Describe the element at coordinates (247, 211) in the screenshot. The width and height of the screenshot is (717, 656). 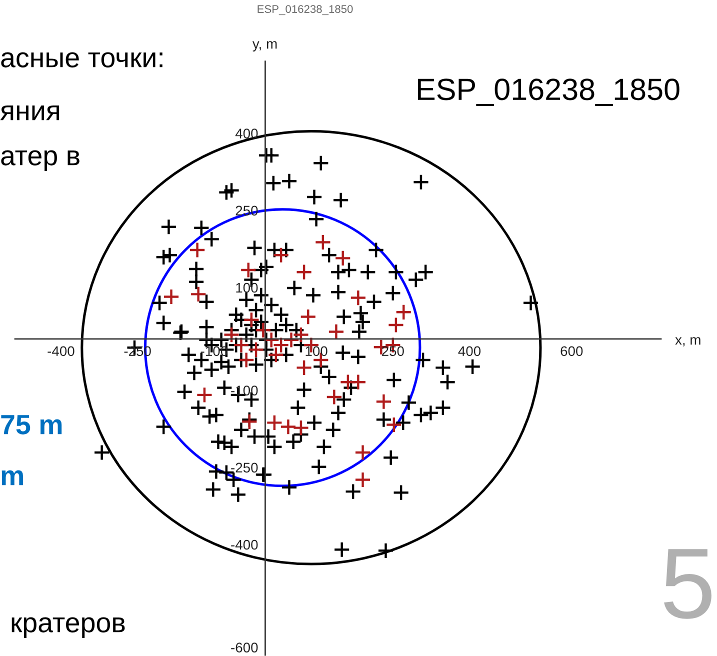
I see `y-tick-label: 250` at that location.